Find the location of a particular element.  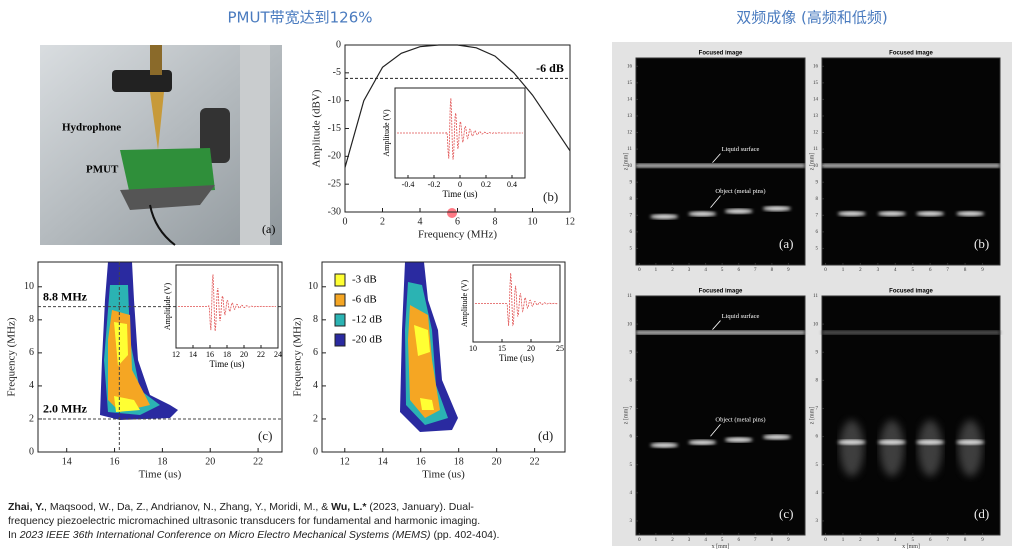

y-axis-label: Amplitude (dBV) is located at coordinates (317, 128).